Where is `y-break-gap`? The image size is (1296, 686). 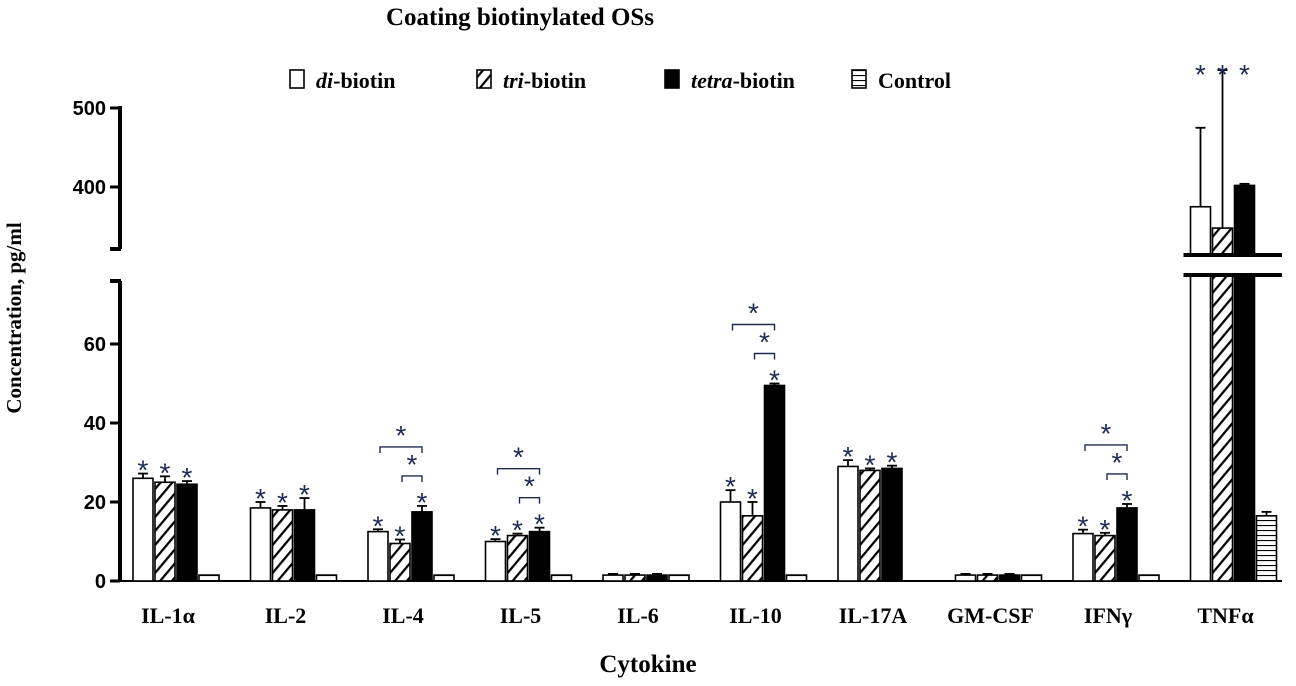
y-break-gap is located at coordinates (120, 265).